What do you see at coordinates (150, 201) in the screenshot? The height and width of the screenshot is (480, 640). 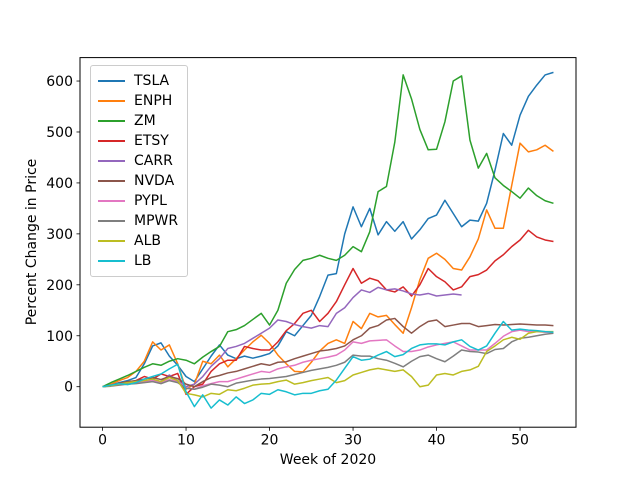 I see `legend-label: PYPL` at bounding box center [150, 201].